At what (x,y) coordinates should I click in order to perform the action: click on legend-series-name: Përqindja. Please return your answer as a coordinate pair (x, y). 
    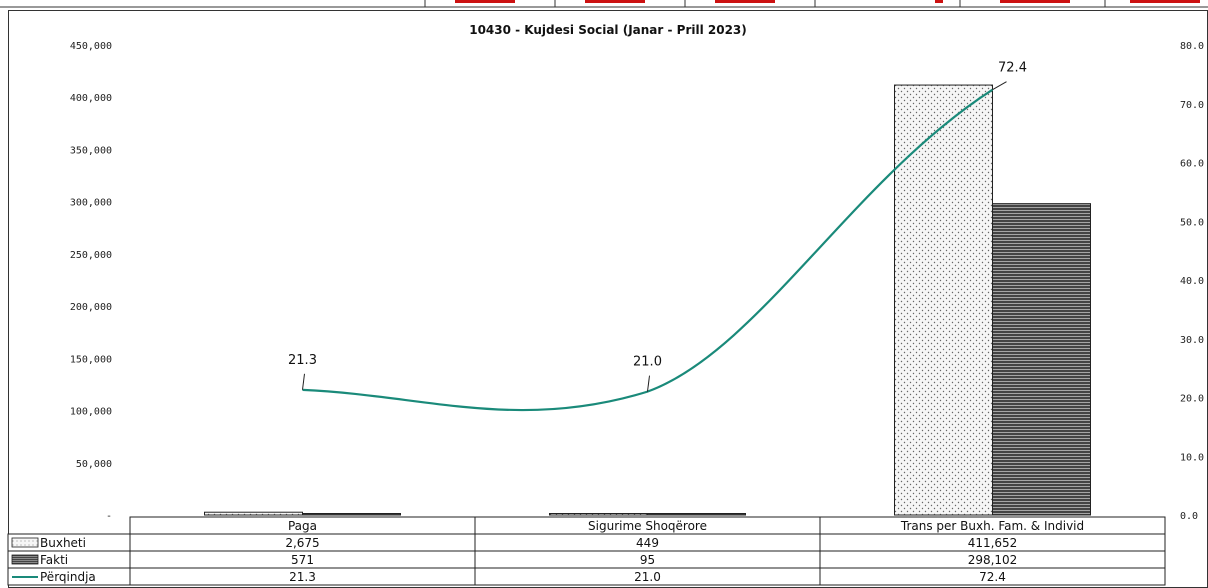
    Looking at the image, I should click on (68, 577).